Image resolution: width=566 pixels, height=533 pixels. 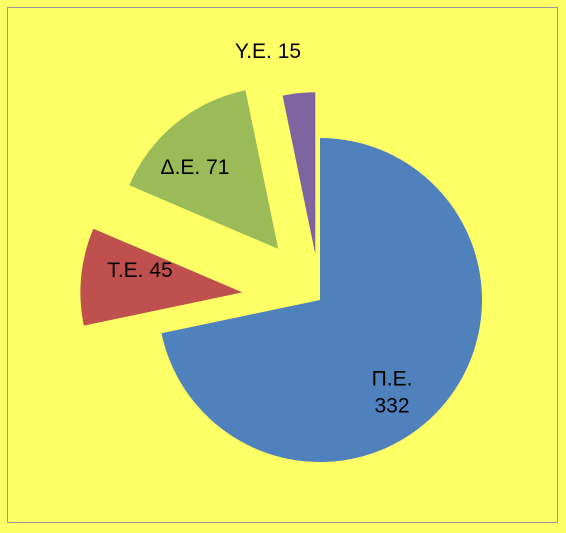 What do you see at coordinates (217, 167) in the screenshot?
I see `slice-label-value: 71` at bounding box center [217, 167].